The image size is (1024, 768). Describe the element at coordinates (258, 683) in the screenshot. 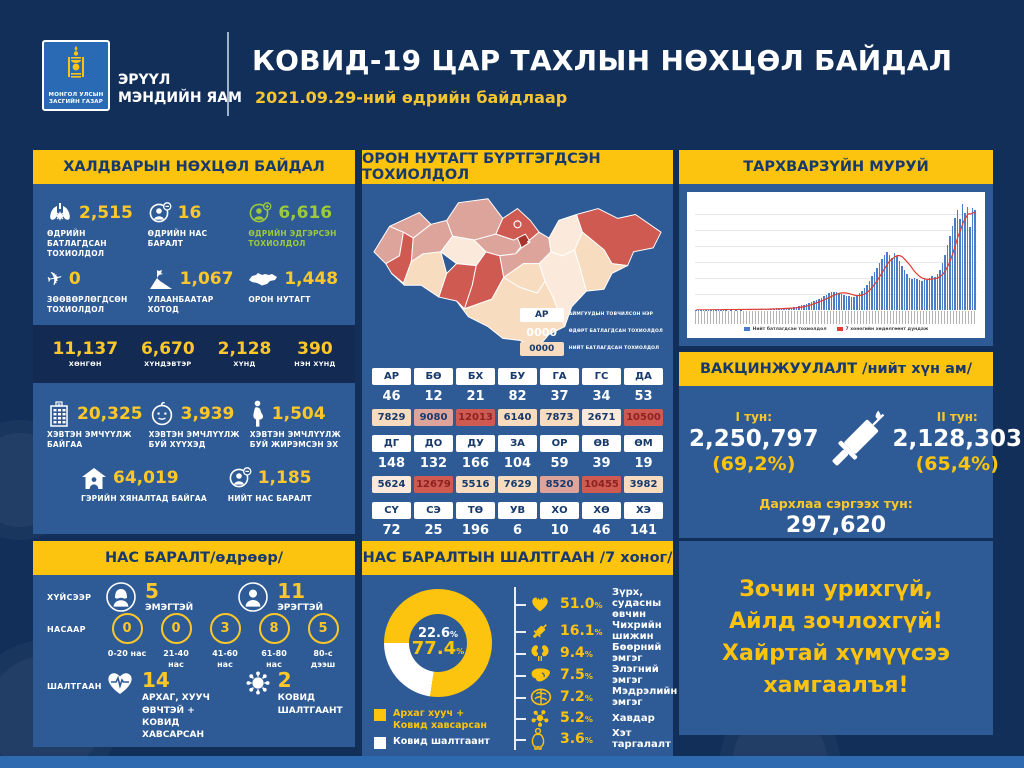

I see `virus-icon` at that location.